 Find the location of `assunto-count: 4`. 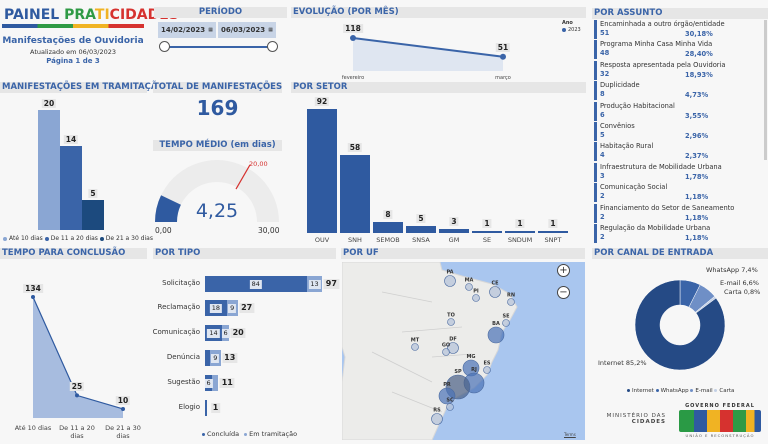

assunto-count: 4 is located at coordinates (602, 155).